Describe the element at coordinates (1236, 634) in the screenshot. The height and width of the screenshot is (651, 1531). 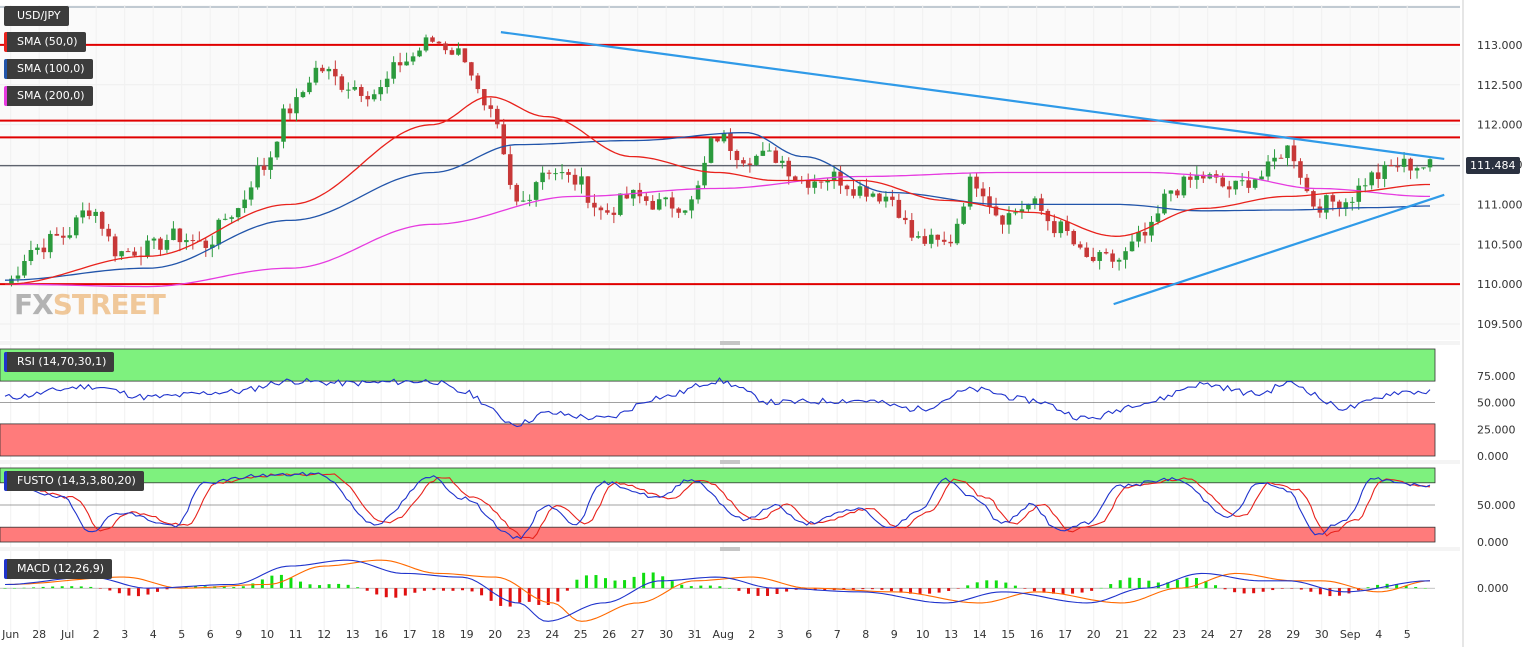
I see `x-tick-label-43: 27` at that location.